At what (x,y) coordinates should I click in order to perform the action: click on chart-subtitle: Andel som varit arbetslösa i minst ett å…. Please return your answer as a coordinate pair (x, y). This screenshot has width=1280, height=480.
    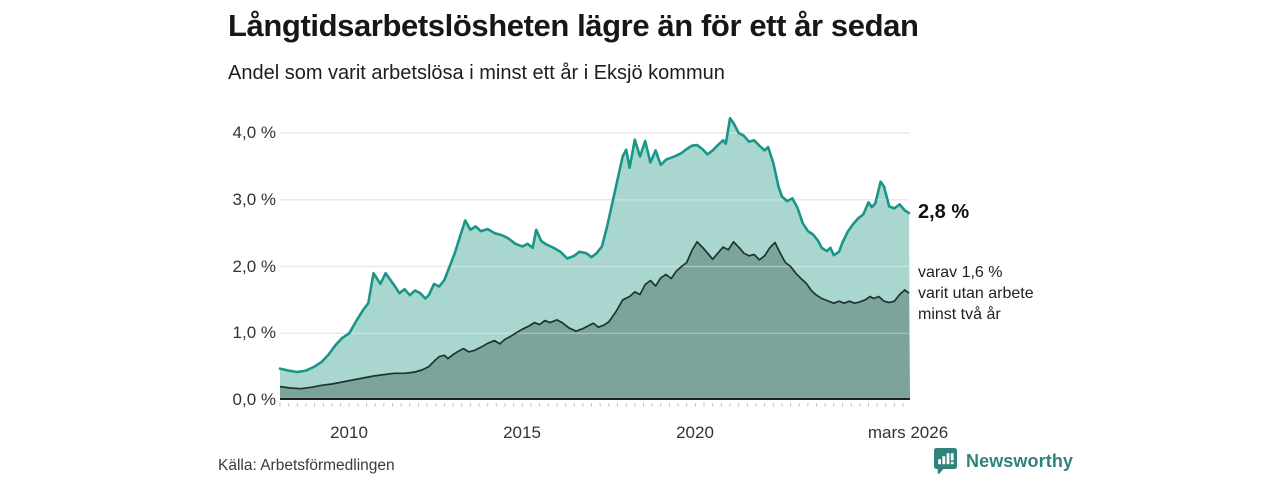
    Looking at the image, I should click on (476, 73).